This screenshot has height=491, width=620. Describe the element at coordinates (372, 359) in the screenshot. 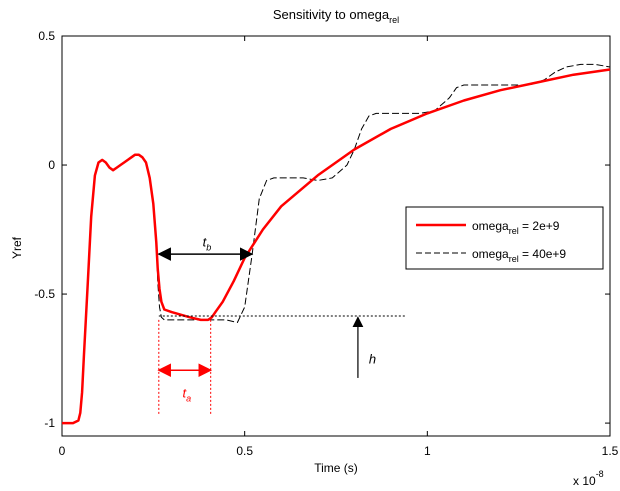

I see `h-label: h` at that location.